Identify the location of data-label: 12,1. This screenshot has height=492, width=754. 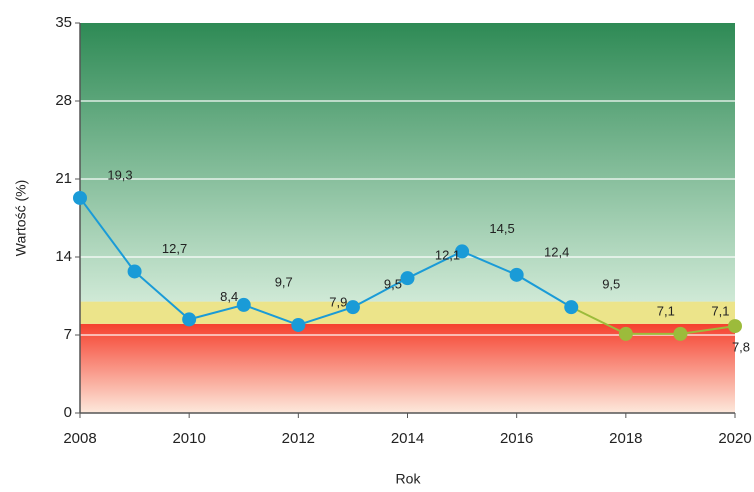
(447, 255).